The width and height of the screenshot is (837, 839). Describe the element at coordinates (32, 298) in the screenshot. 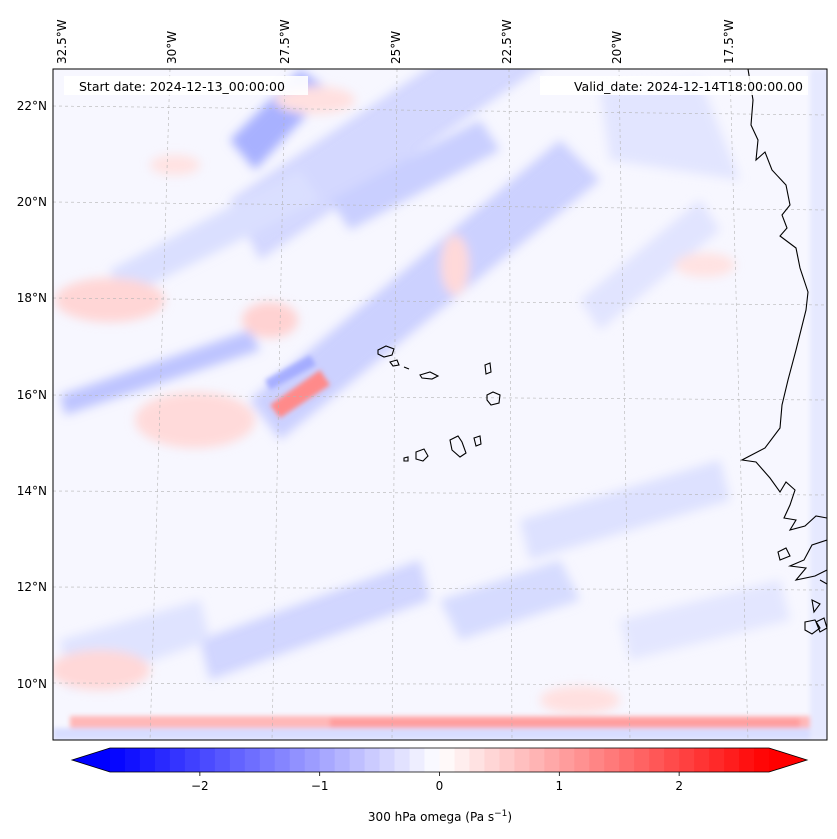

I see `lat-label: 18°N` at that location.